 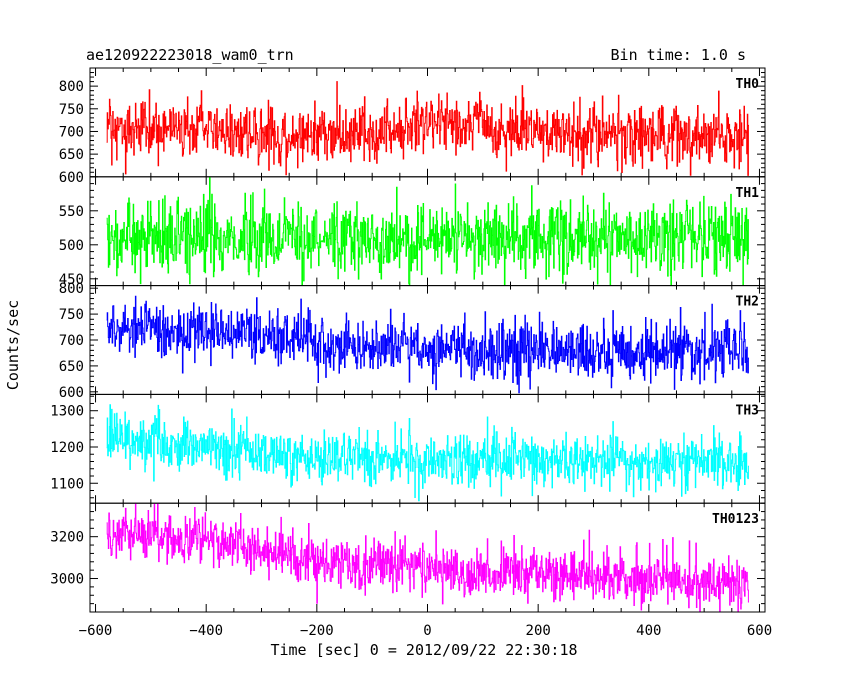 I want to click on panel-frame, so click(x=427, y=122).